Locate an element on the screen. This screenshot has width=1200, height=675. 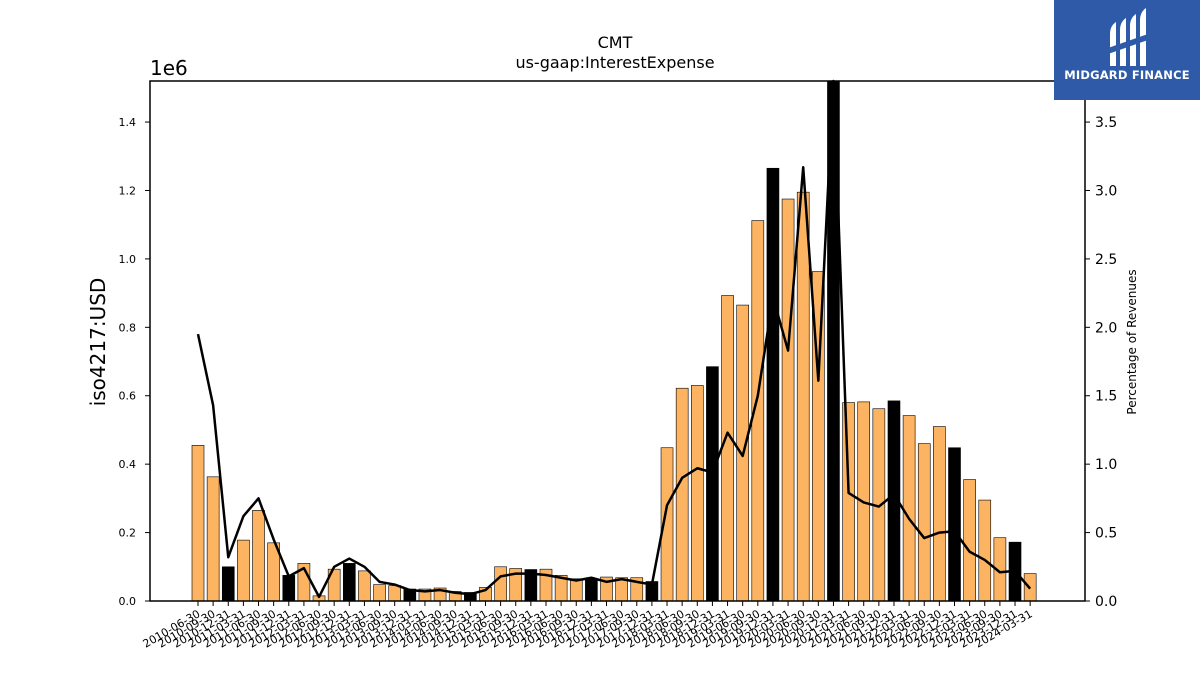
y2-tick-label: 0.5 is located at coordinates (1106, 534).